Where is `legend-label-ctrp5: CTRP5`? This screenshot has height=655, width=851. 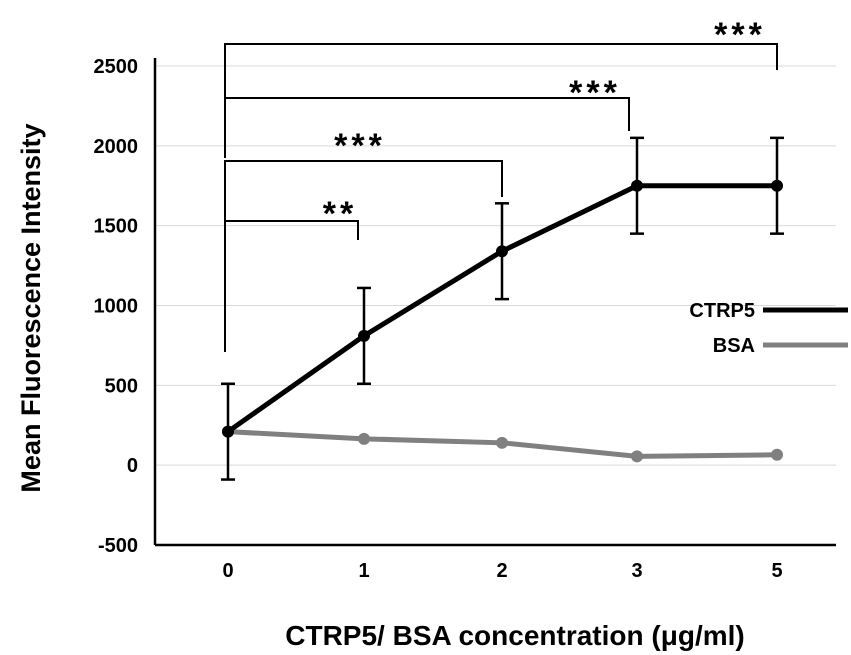
legend-label-ctrp5: CTRP5 is located at coordinates (722, 311).